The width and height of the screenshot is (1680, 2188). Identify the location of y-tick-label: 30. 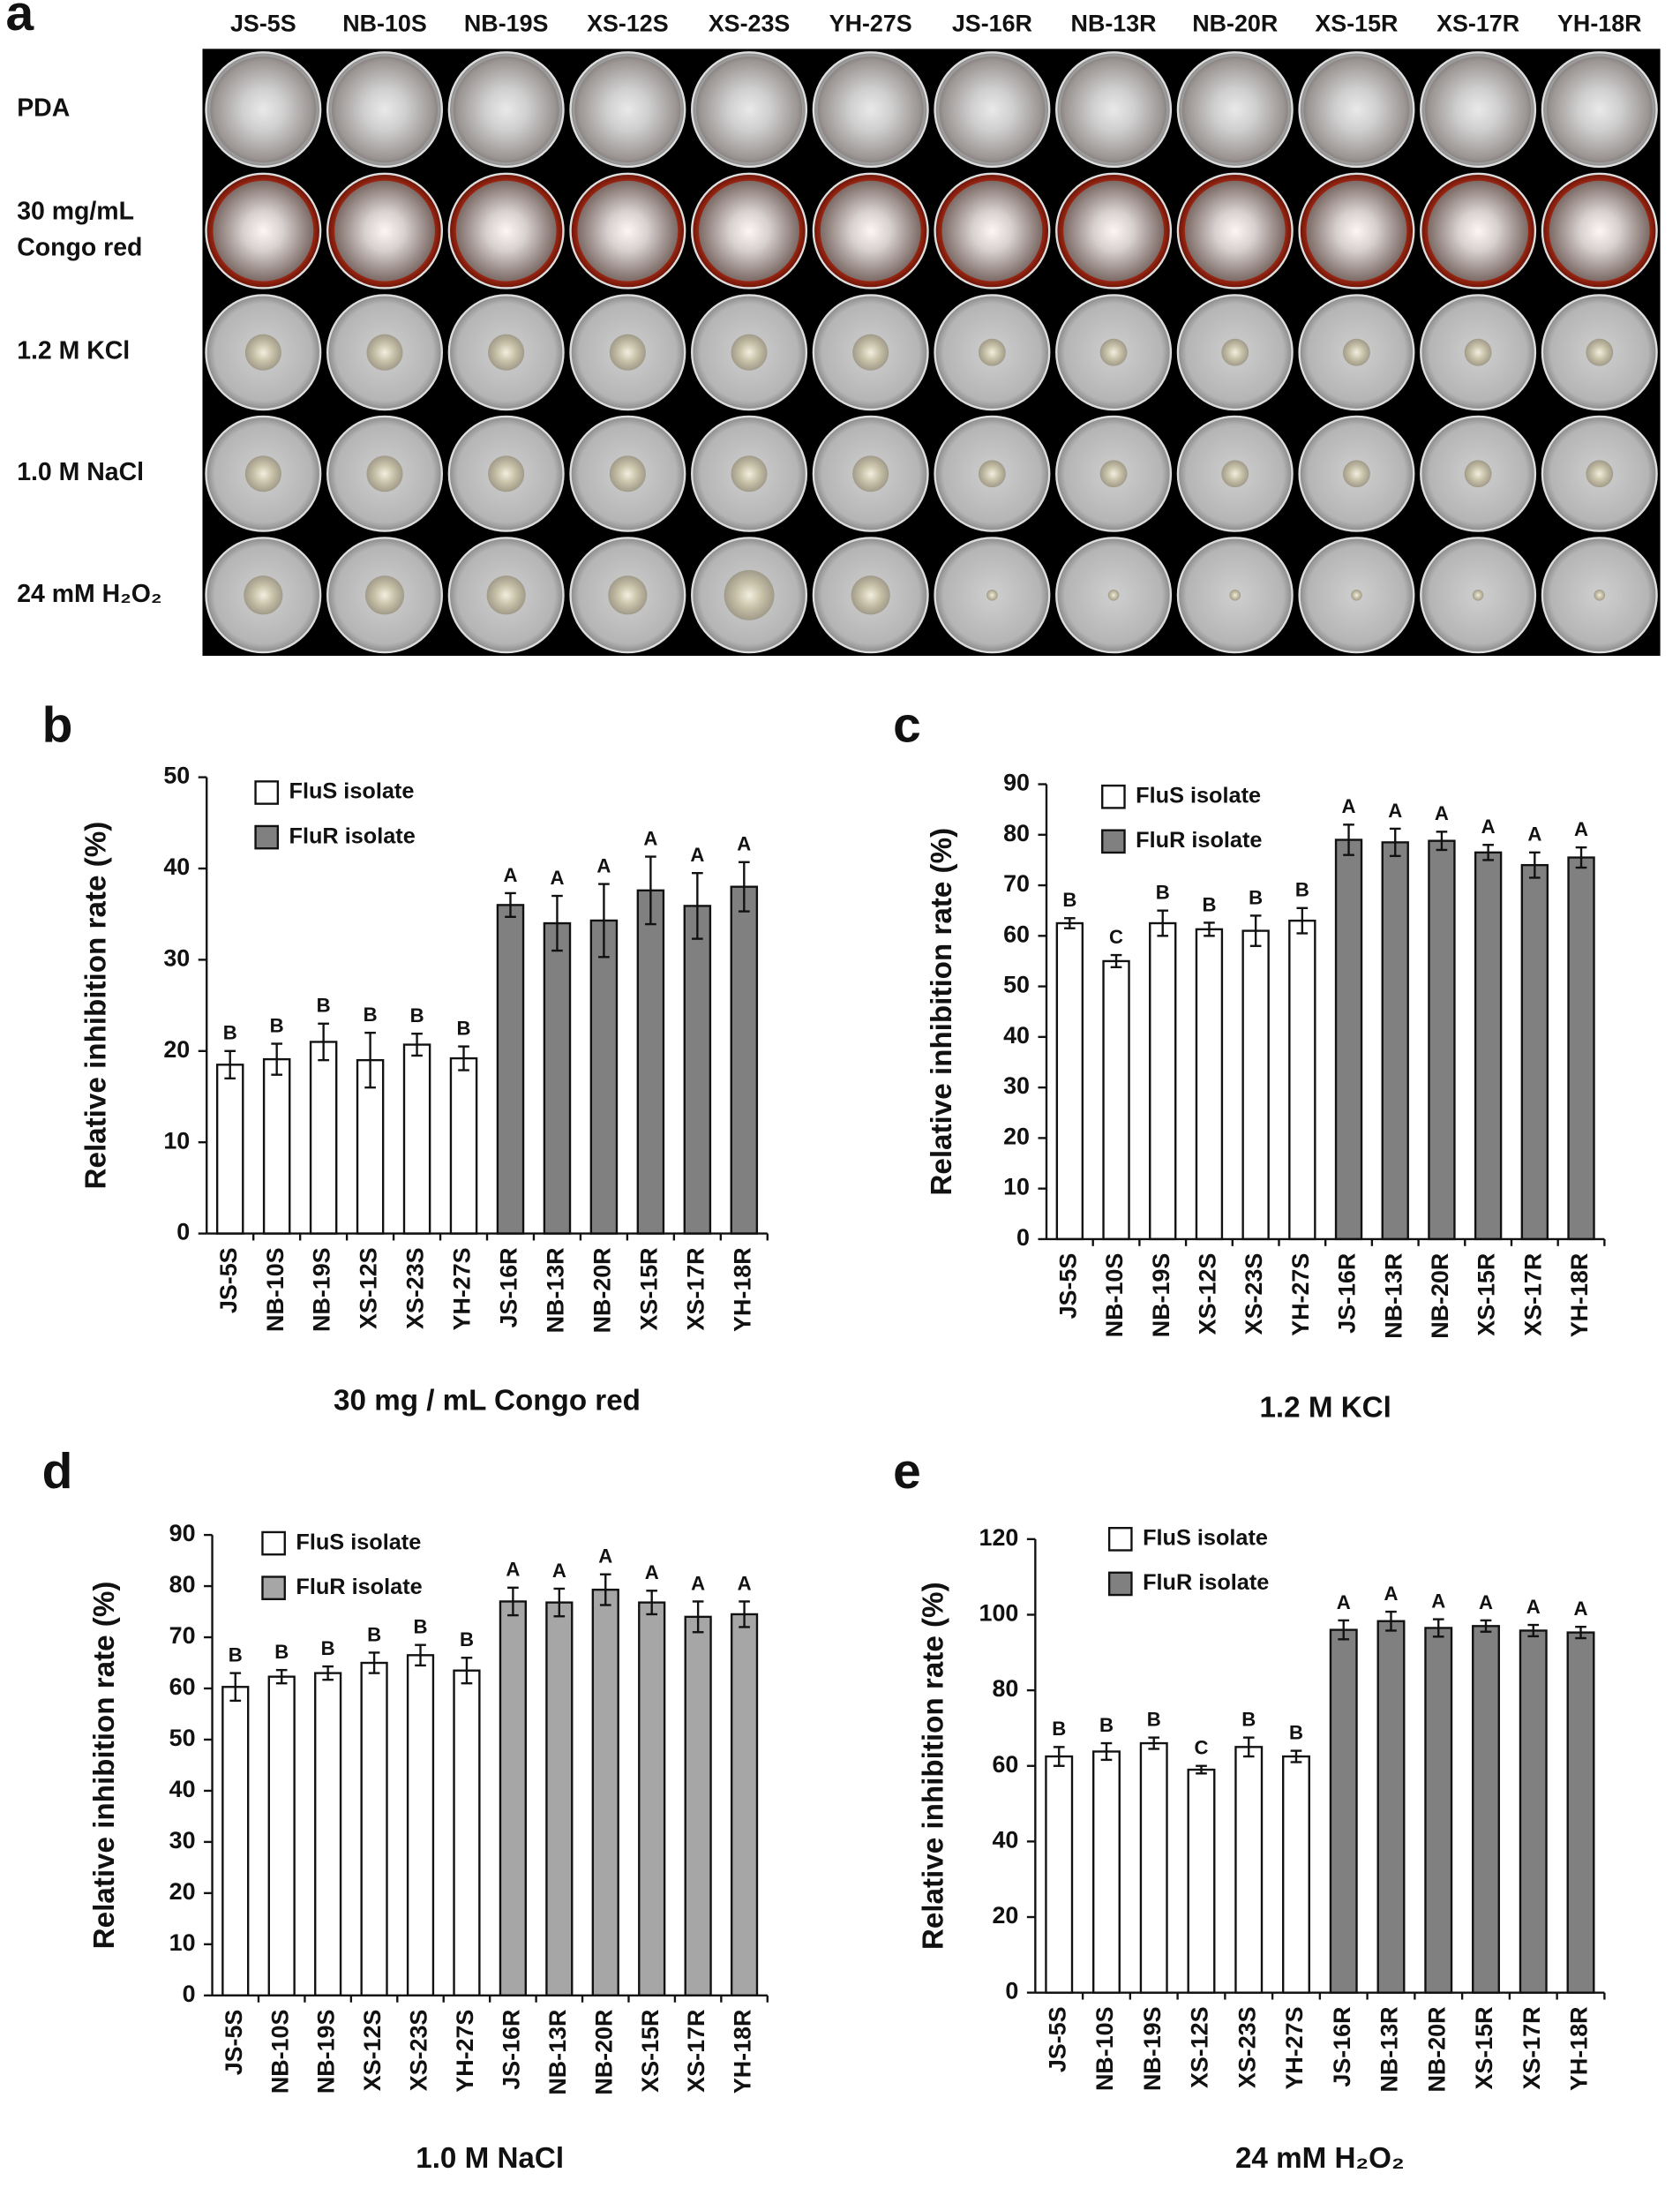
(1016, 1085).